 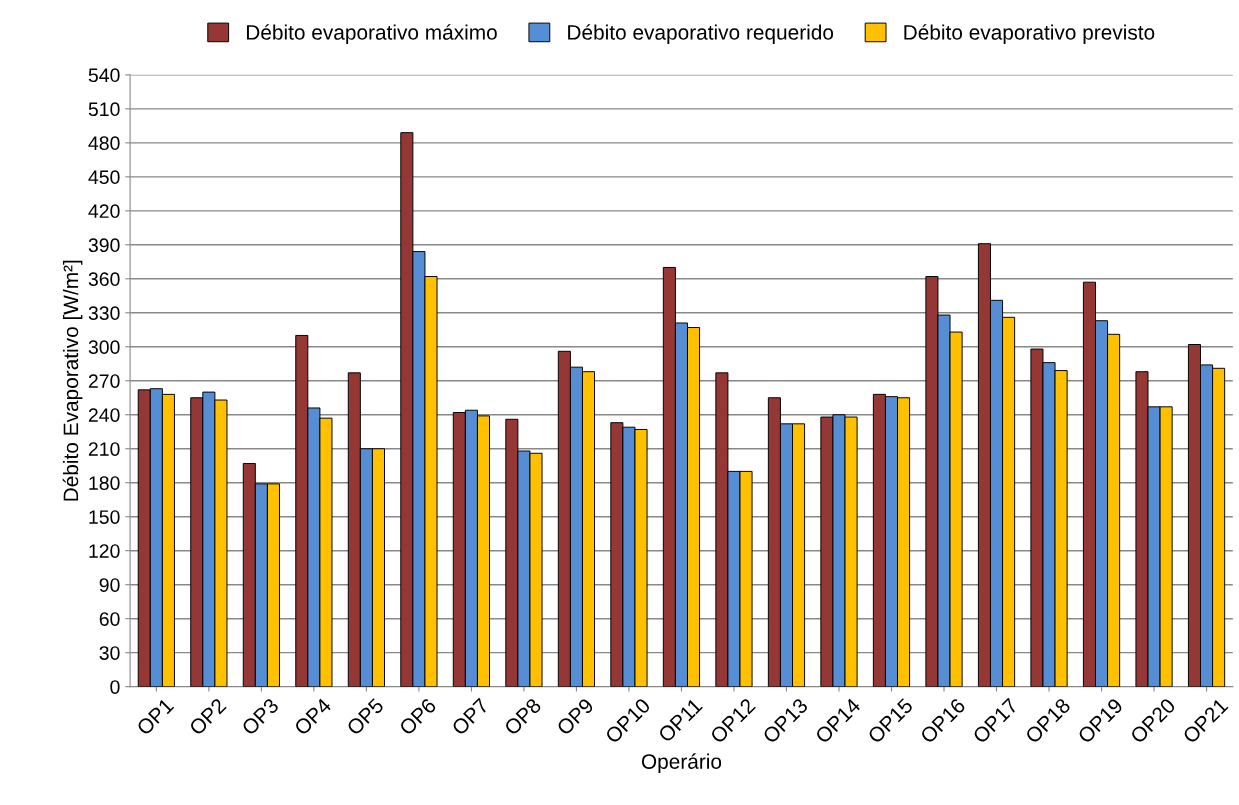 I want to click on x-axis-title: Operário, so click(x=681, y=763).